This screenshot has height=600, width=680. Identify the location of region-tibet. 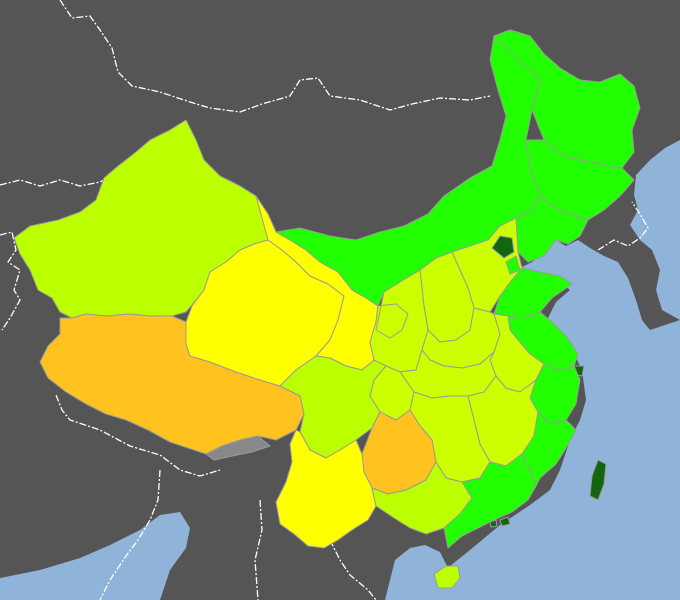
(172, 384).